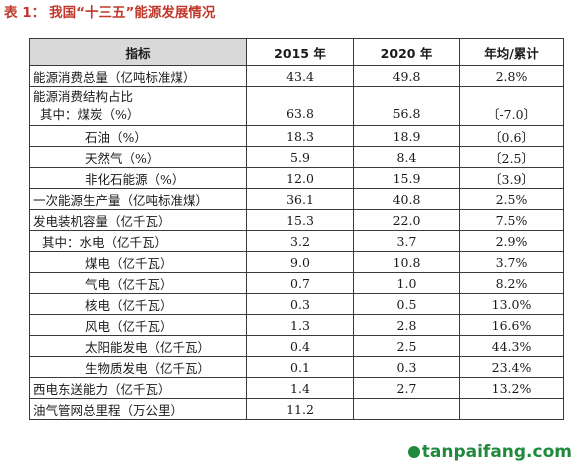 Image resolution: width=578 pixels, height=464 pixels. I want to click on table-row: 天然气（%） 5.9 8.4 〔2.5〕, so click(296, 157).